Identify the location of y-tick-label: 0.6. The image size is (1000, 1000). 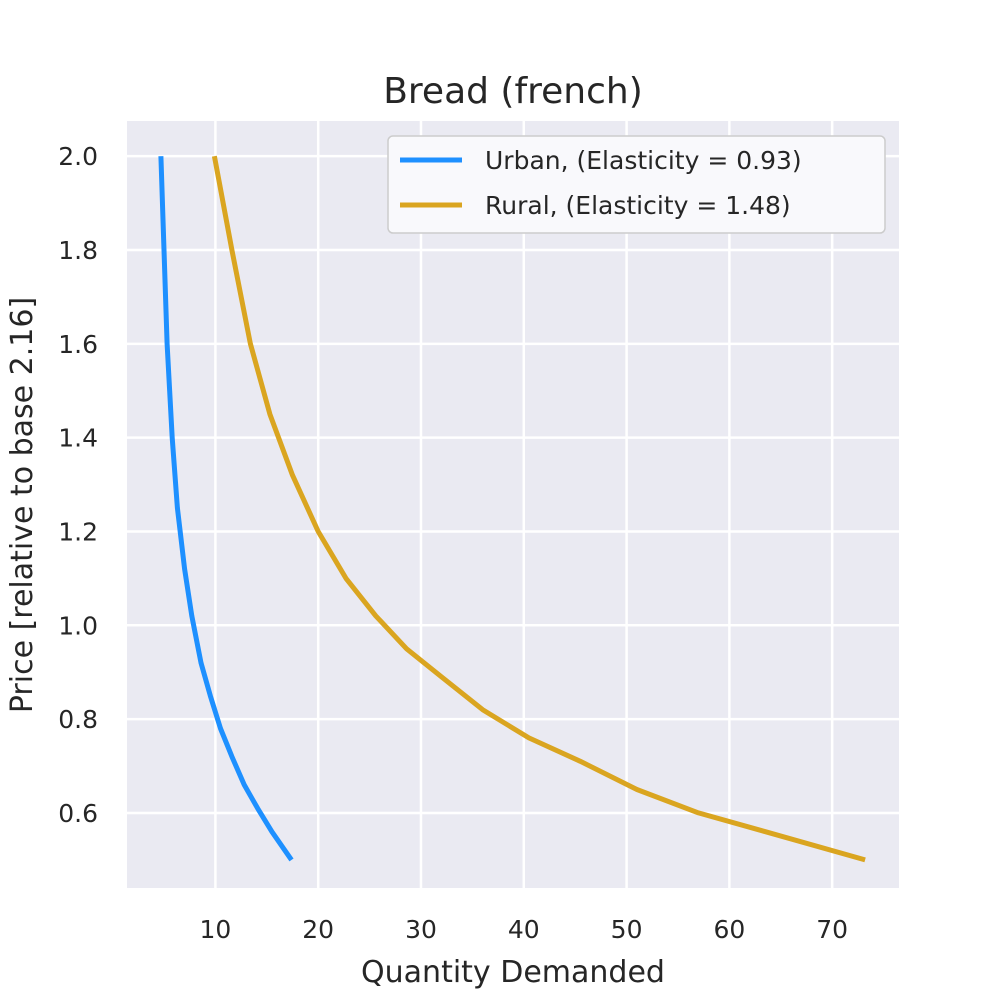
(78, 813).